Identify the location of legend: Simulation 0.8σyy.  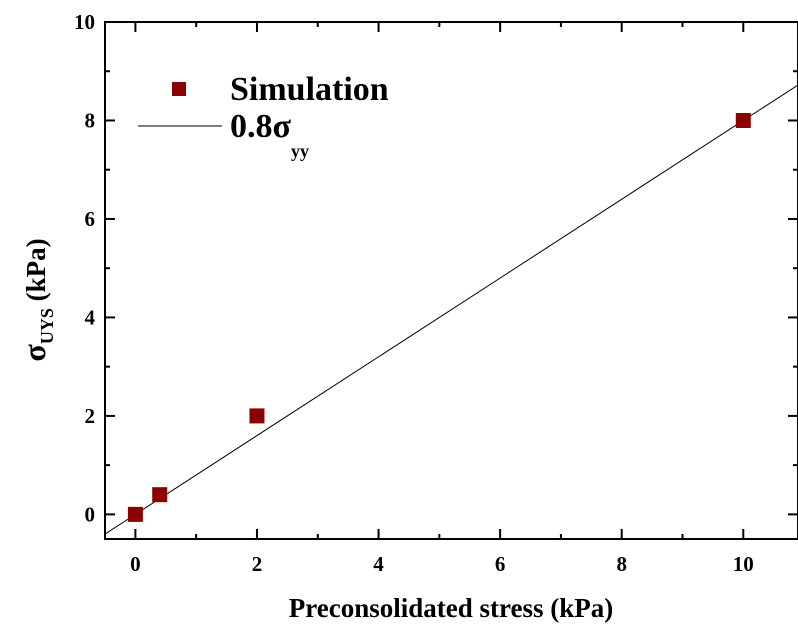
(263, 116).